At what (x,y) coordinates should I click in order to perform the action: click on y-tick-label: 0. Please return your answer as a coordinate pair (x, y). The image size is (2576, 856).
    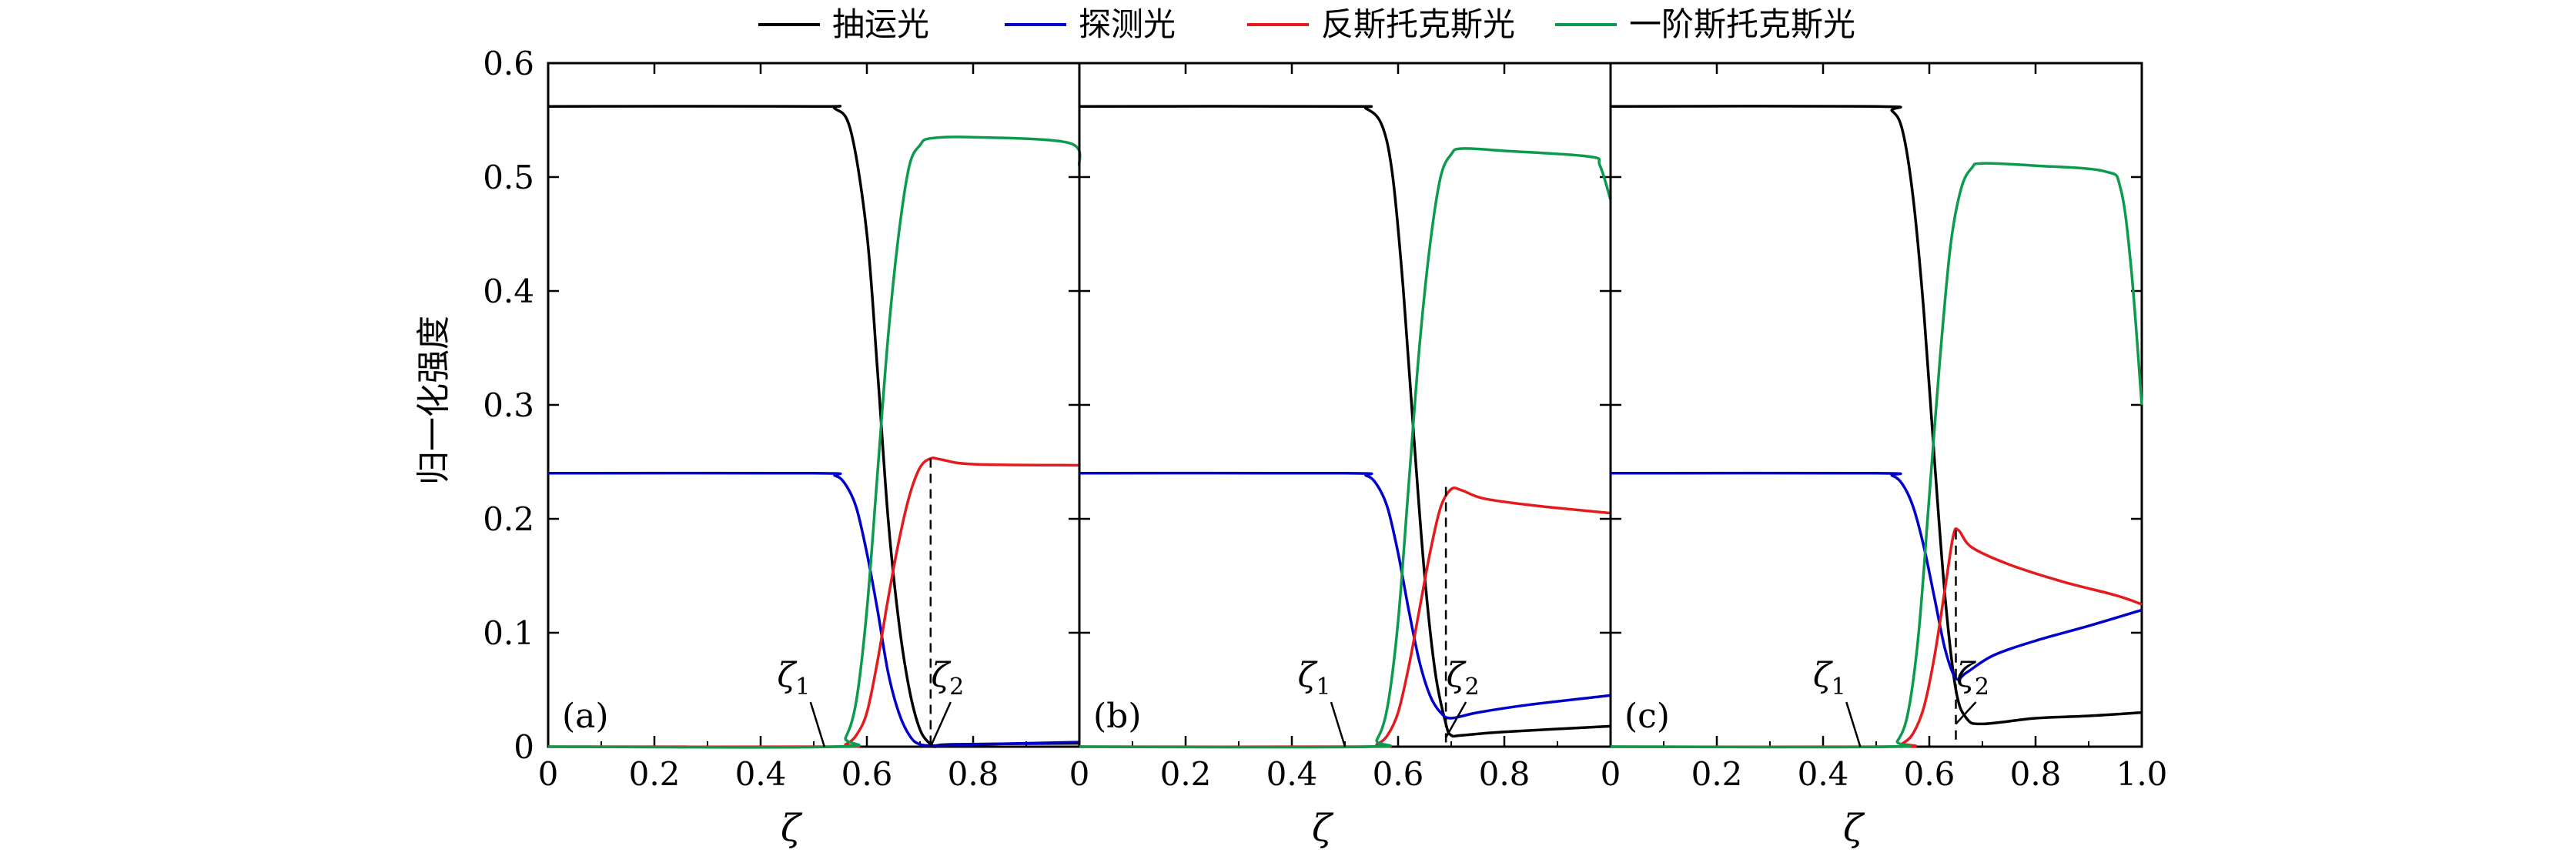
    Looking at the image, I should click on (524, 747).